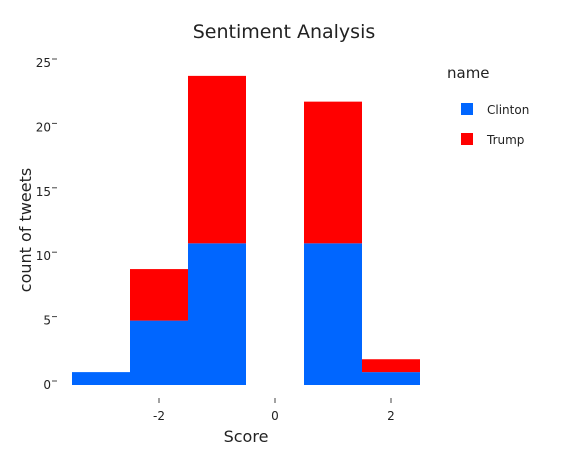  Describe the element at coordinates (246, 436) in the screenshot. I see `x-axis-title: Score` at that location.